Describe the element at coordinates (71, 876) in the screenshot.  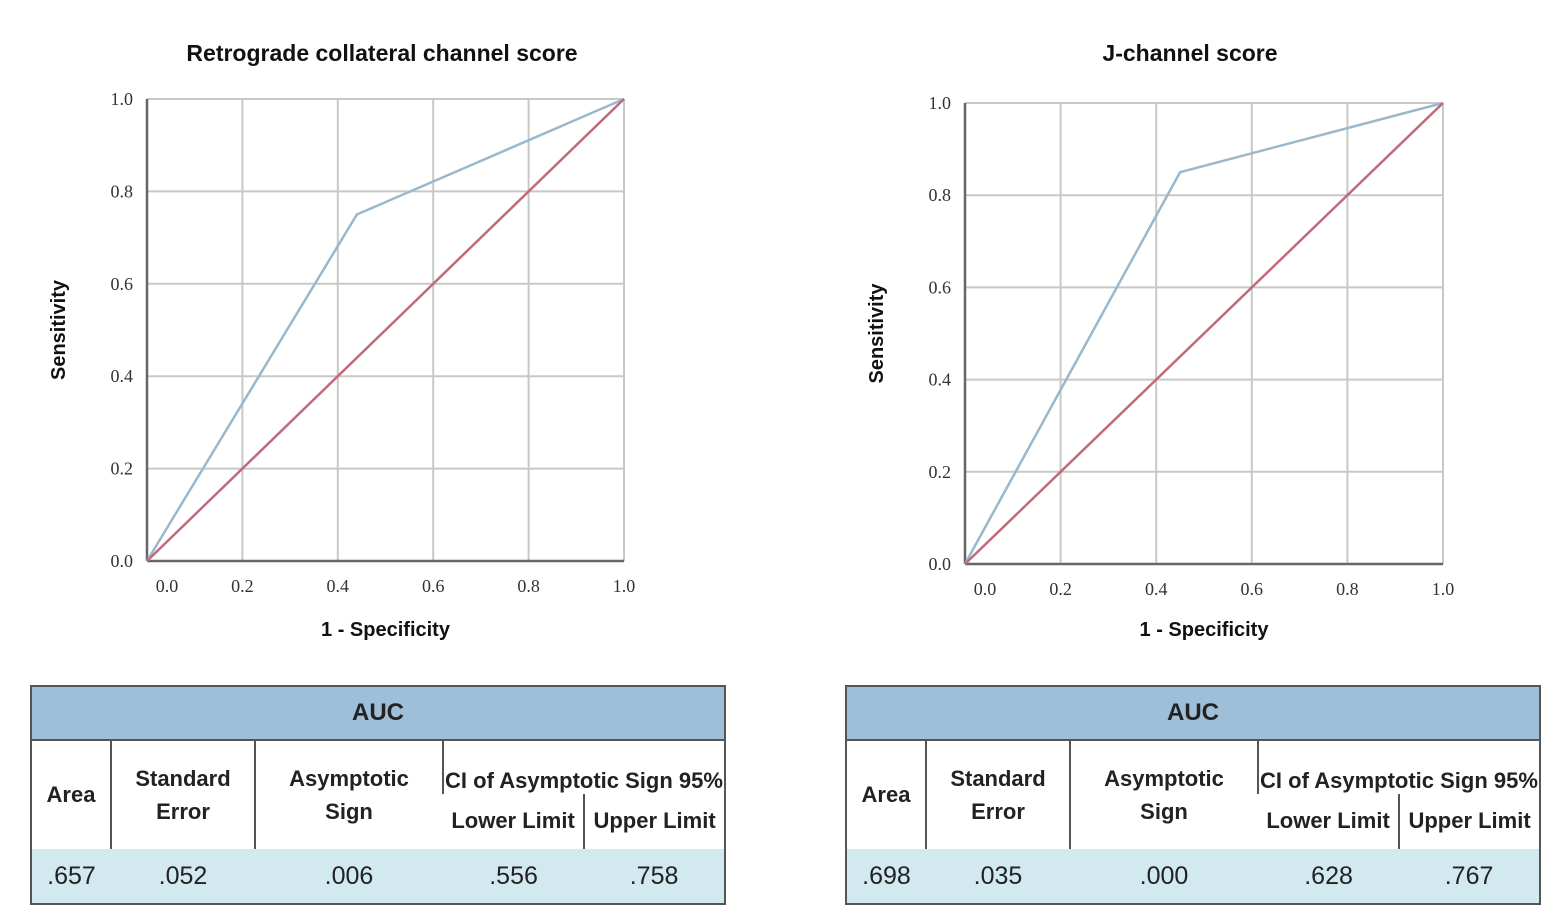
I see `value-area: .657` at that location.